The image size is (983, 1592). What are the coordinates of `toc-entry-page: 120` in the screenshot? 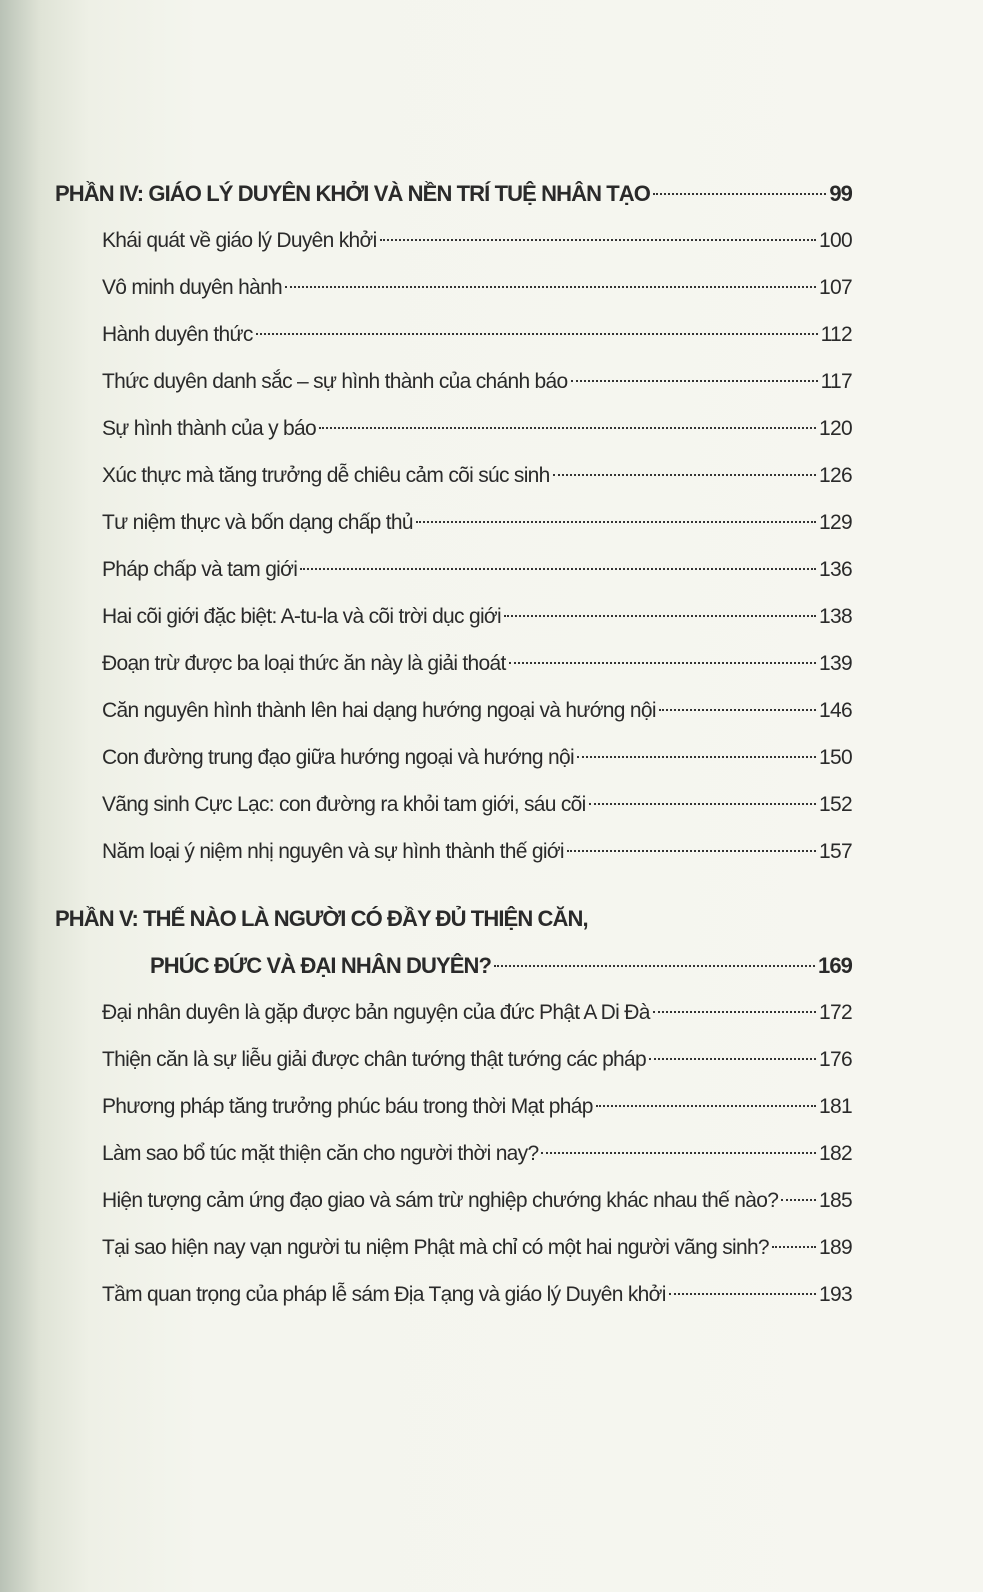 It's located at (836, 428).